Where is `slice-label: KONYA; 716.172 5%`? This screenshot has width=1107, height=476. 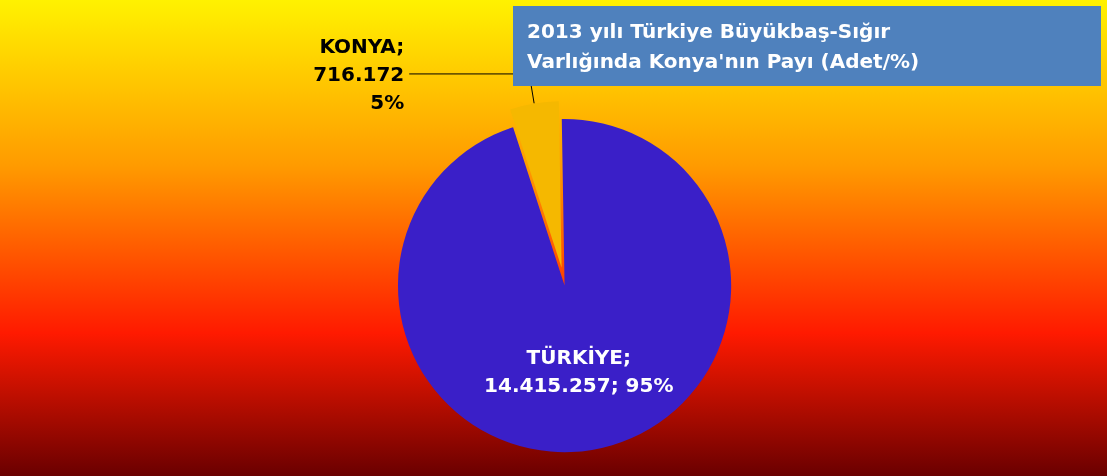
slice-label: KONYA; 716.172 5% is located at coordinates (359, 73).